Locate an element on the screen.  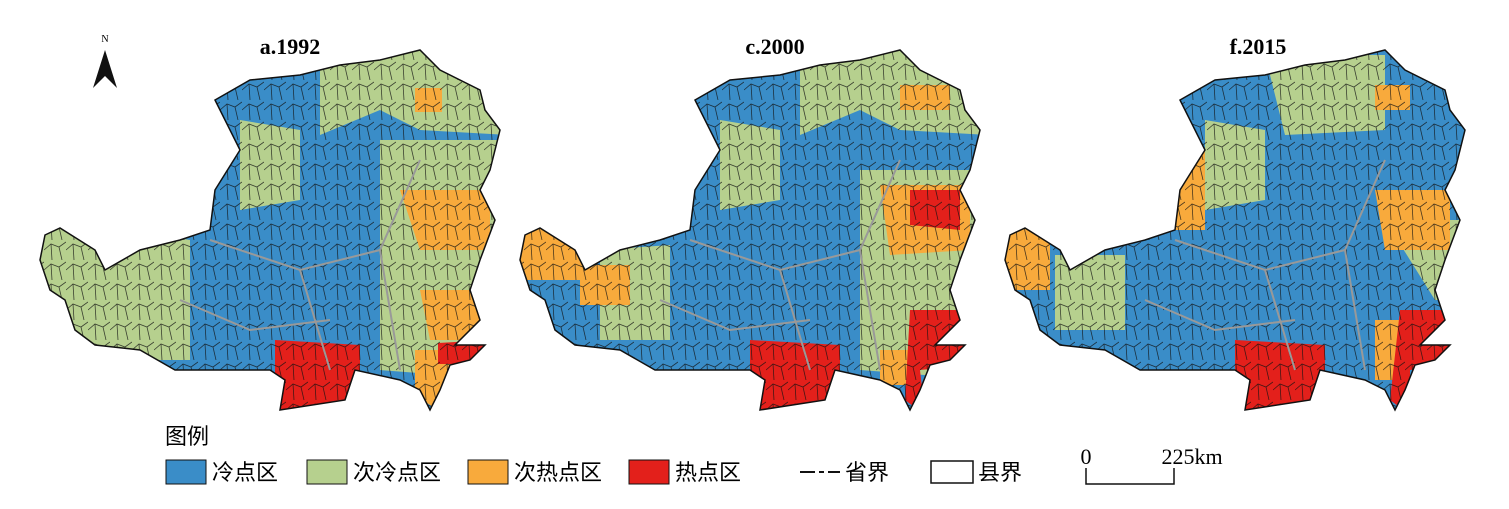
legend-label: 省界 is located at coordinates (867, 472).